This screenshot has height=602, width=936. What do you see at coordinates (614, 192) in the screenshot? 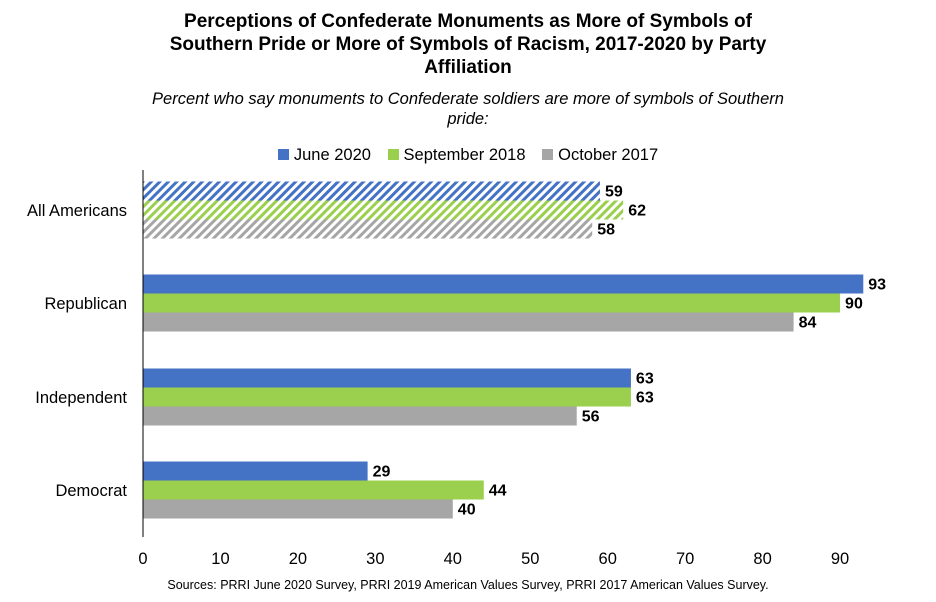
I see `data-label: 59` at bounding box center [614, 192].